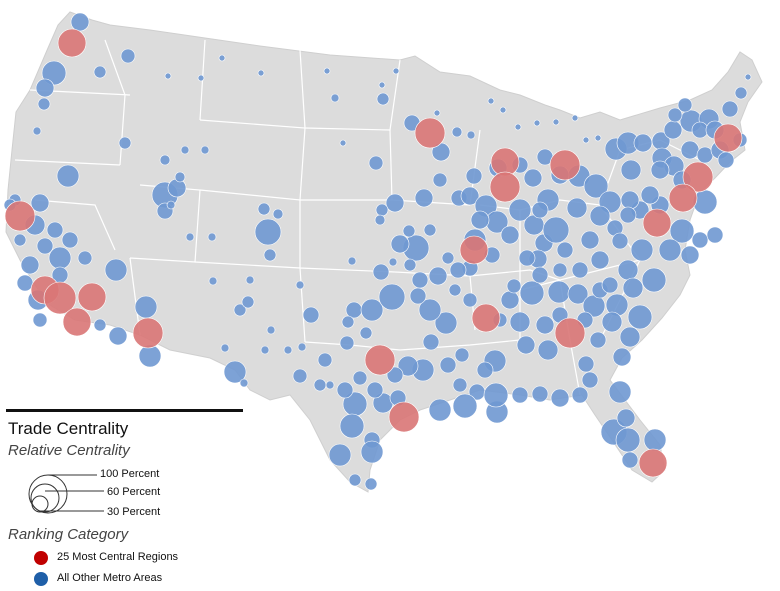 The image size is (780, 591). Describe the element at coordinates (41, 579) in the screenshot. I see `other-dot-icon` at that location.